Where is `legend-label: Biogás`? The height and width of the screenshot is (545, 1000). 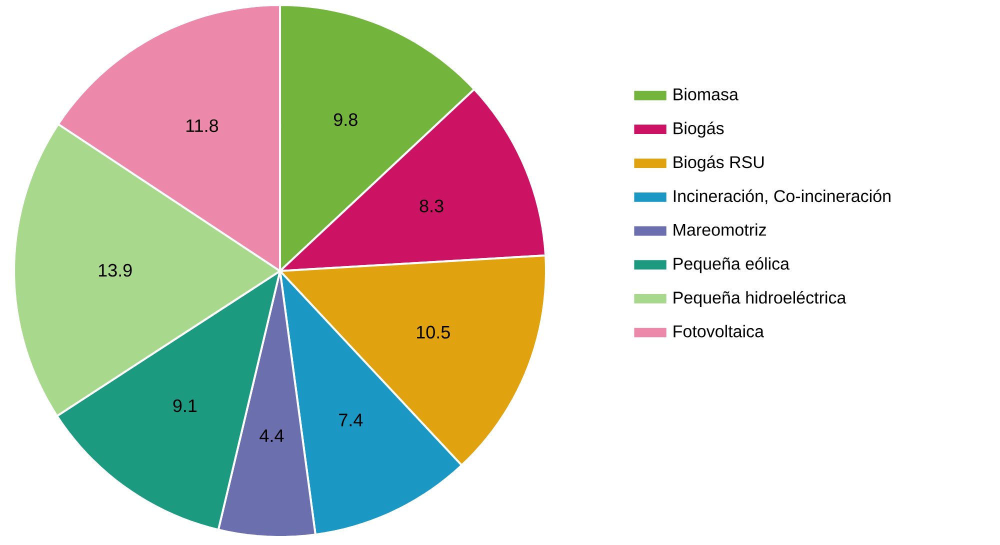
legend-label: Biogás is located at coordinates (699, 130).